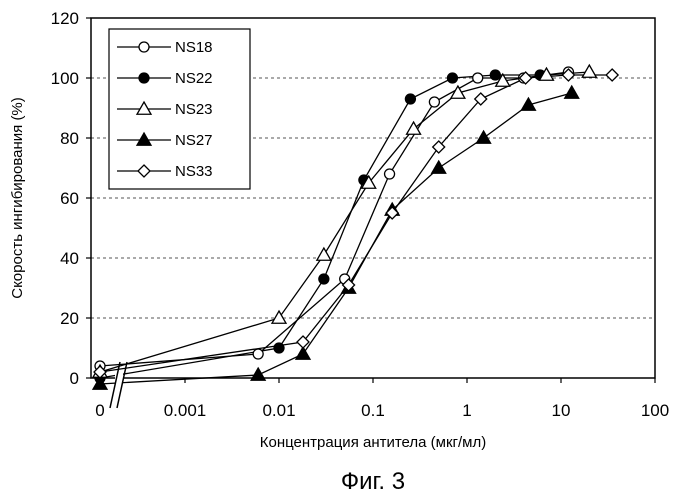  What do you see at coordinates (69, 258) in the screenshot?
I see `y-tick-label-2: 40` at bounding box center [69, 258].